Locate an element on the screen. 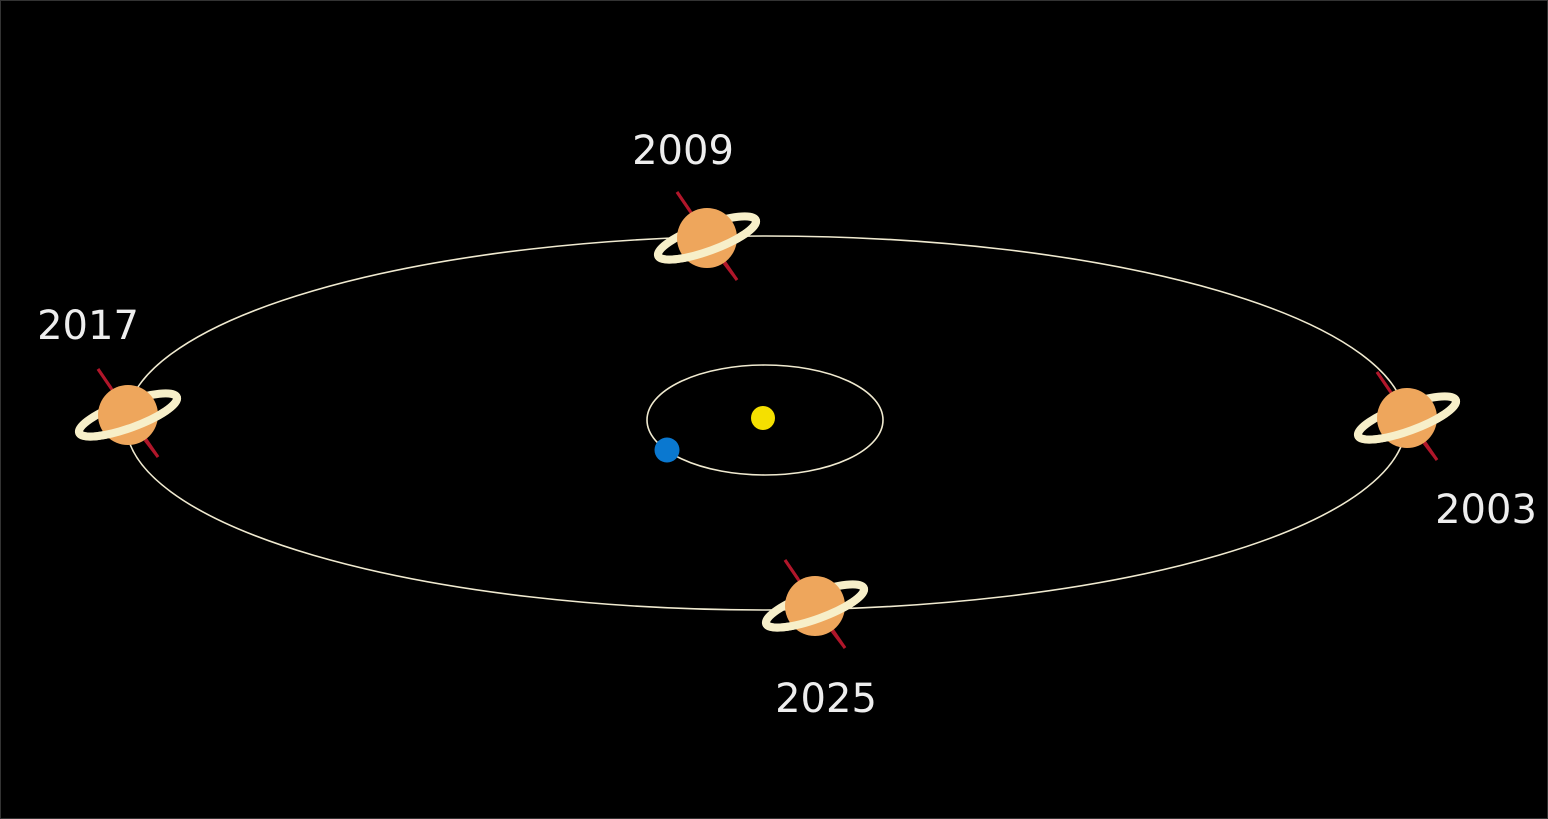  earth-orbit is located at coordinates (765, 420).